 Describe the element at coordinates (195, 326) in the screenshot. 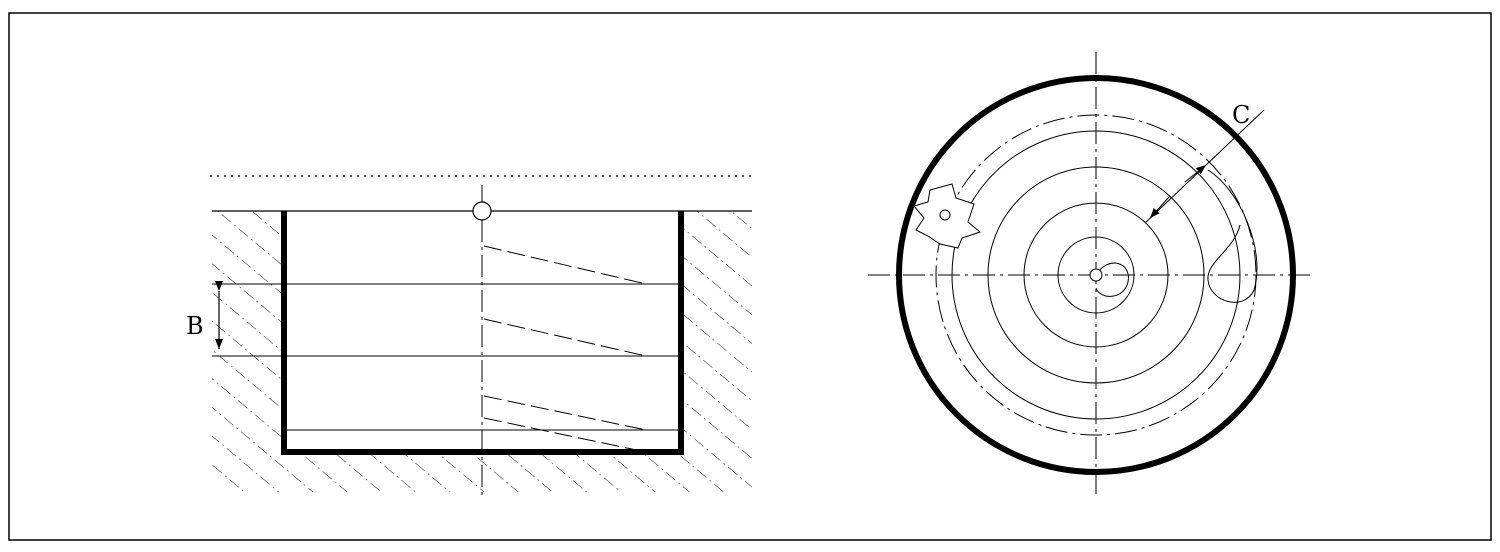

I see `label-b: B` at that location.